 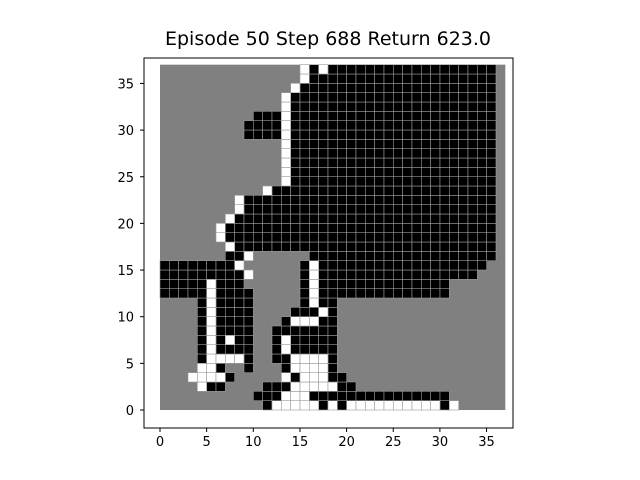 I want to click on y-tick-label: 0, so click(x=130, y=411).